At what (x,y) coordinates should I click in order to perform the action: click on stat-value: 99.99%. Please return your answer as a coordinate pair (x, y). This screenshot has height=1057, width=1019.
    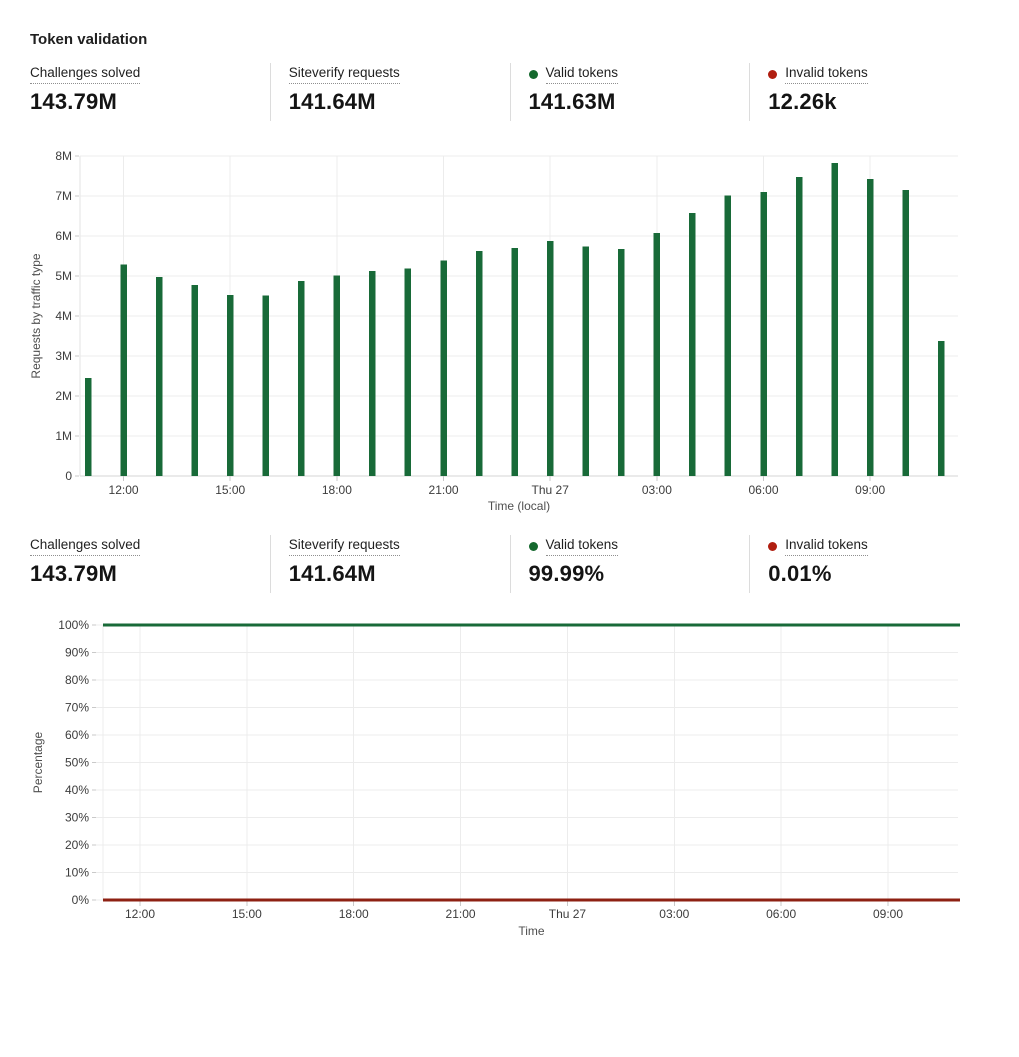
    Looking at the image, I should click on (566, 573).